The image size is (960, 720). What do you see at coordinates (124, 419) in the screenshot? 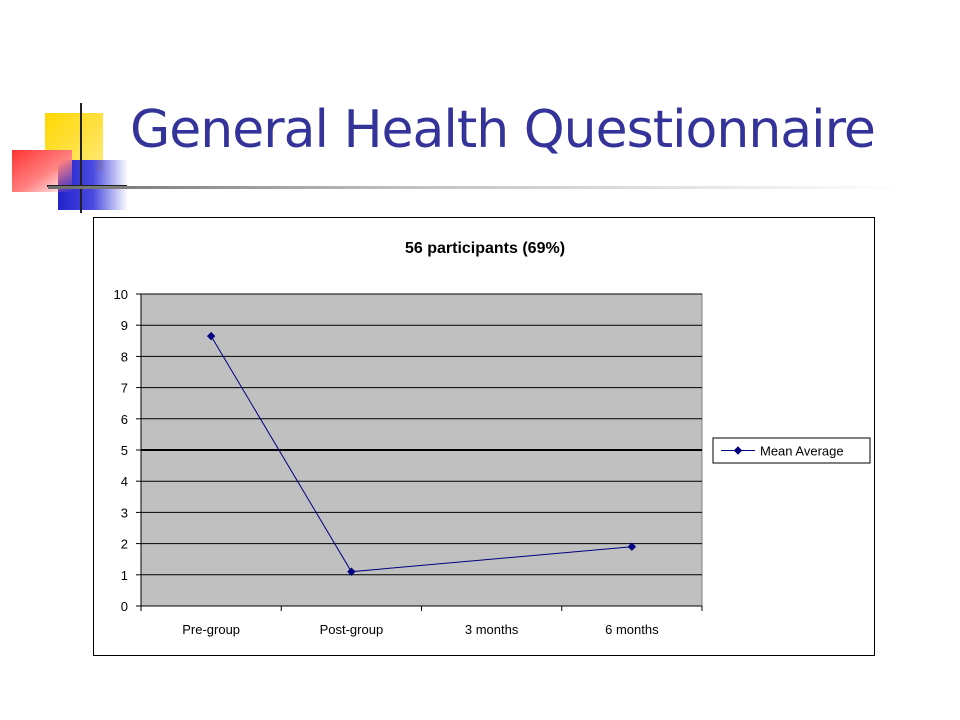
I see `y-tick-label: 6` at bounding box center [124, 419].